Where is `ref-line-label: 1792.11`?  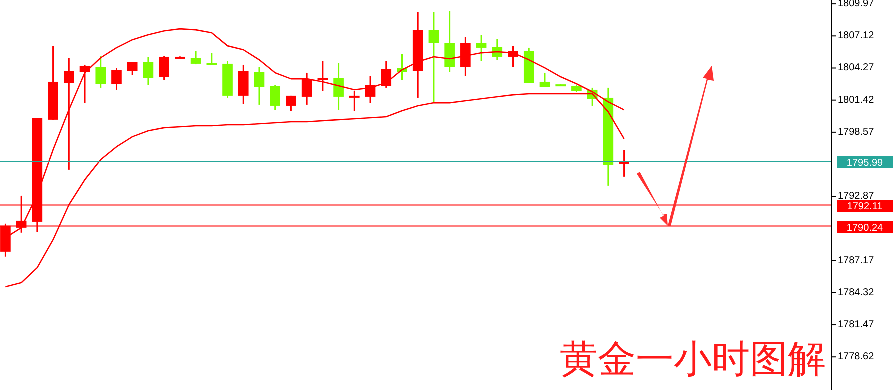 ref-line-label: 1792.11 is located at coordinates (865, 207).